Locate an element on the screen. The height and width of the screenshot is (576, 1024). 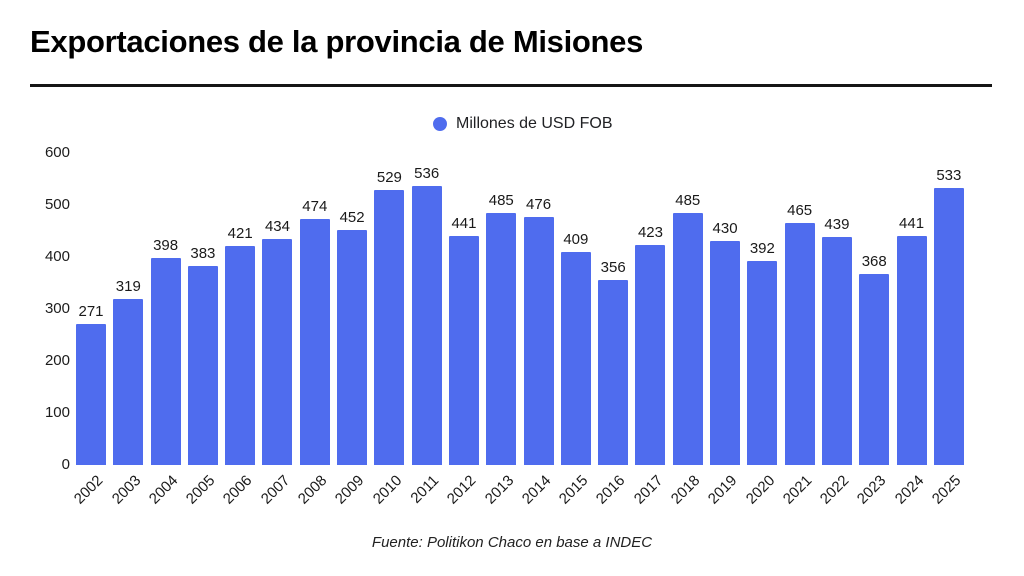
x-axis-tick-label: 2023 is located at coordinates (872, 490).